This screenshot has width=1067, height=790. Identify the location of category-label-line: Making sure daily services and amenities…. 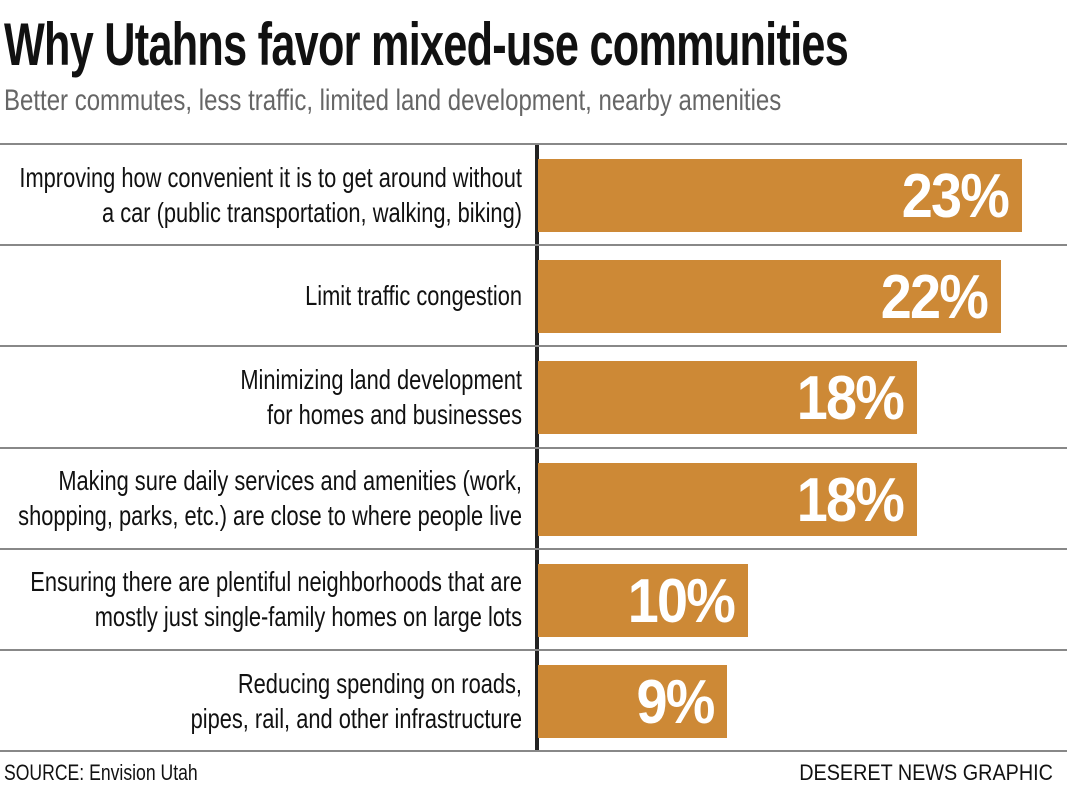
(290, 481).